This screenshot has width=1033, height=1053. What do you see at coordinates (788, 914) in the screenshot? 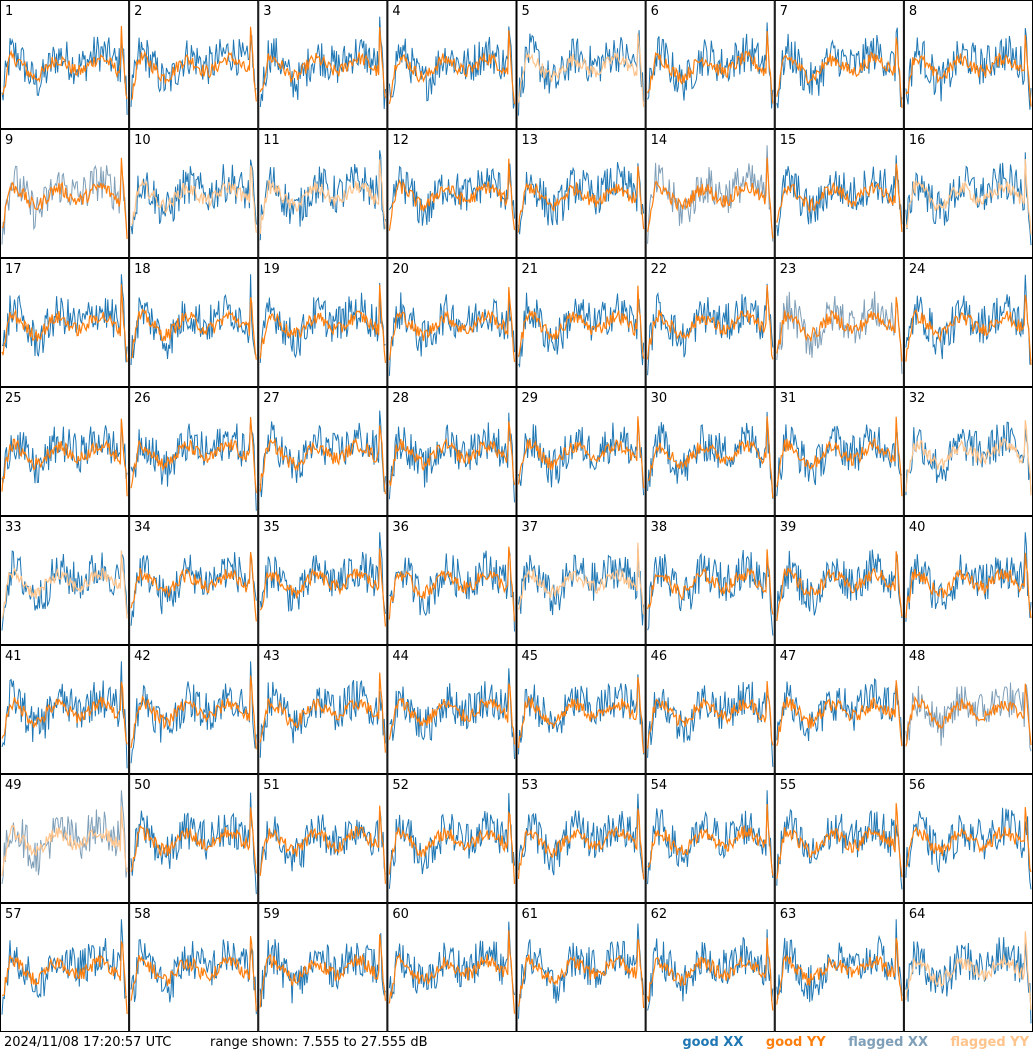
I see `panel-label: 63` at bounding box center [788, 914].